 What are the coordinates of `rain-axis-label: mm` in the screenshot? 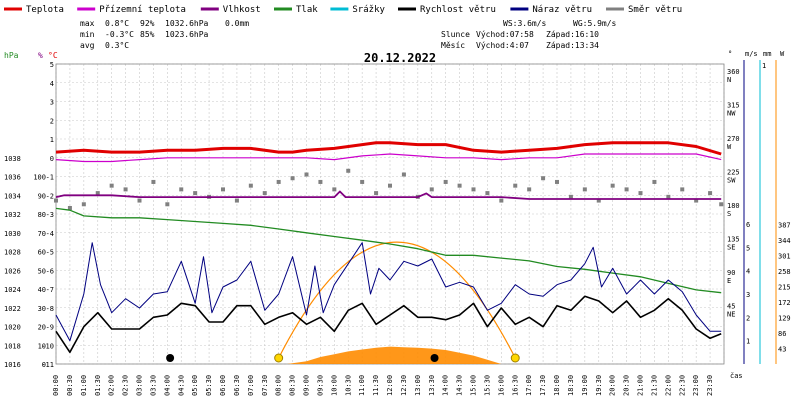 It's located at (767, 54).